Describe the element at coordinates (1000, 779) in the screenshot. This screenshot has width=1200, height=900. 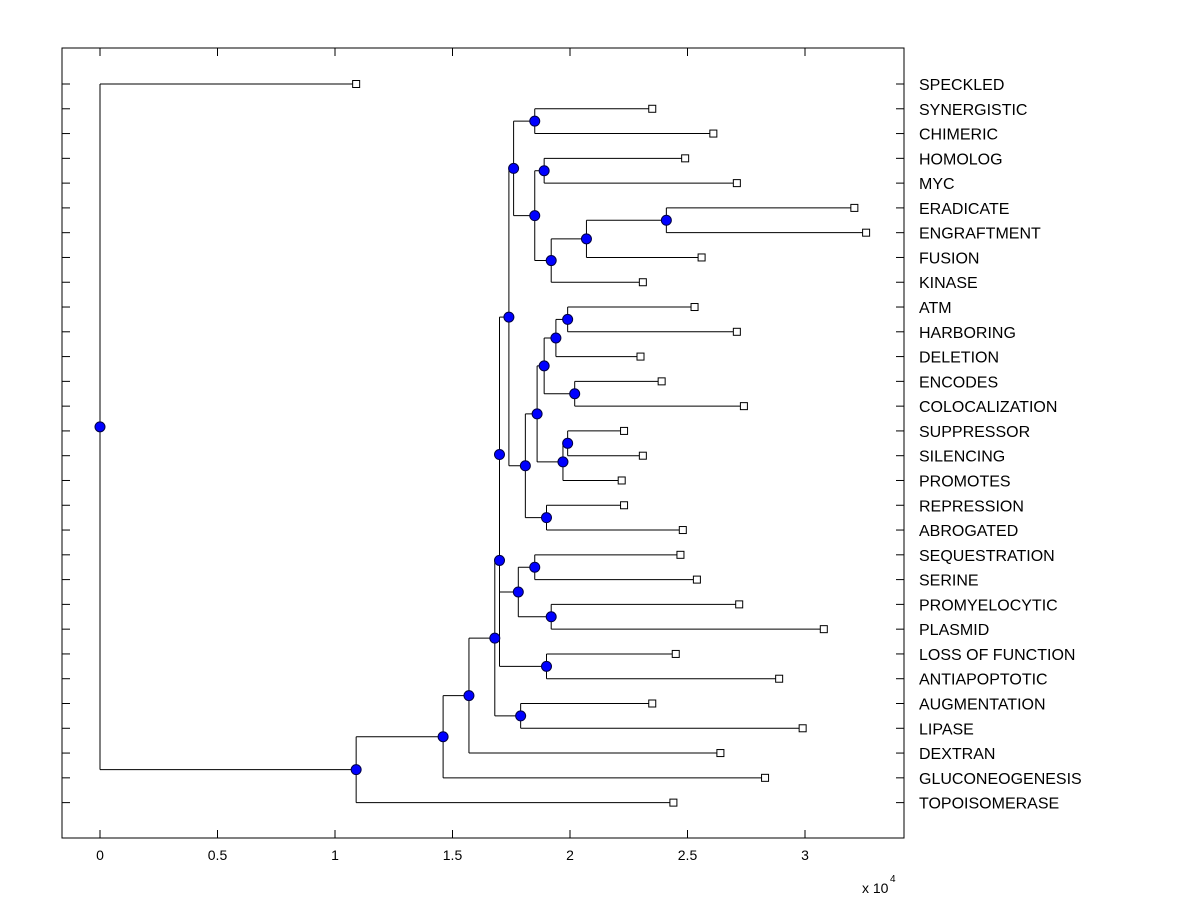
I see `leaf-label: GLUCONEOGENESIS` at that location.